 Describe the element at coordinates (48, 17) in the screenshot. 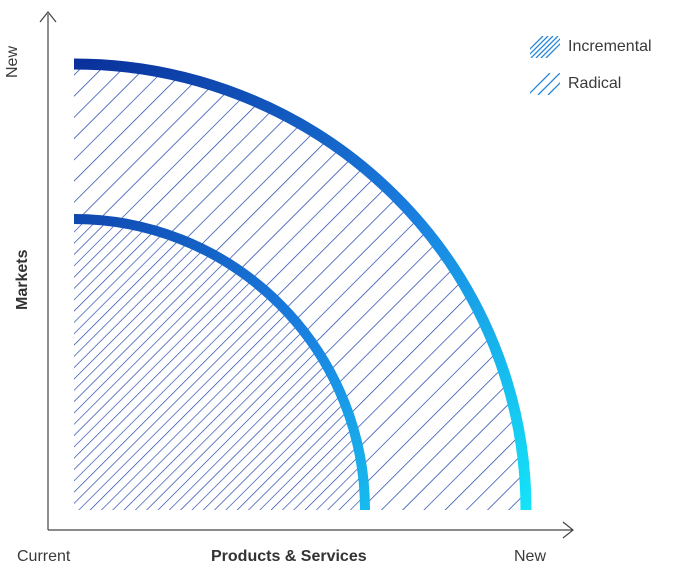

I see `y-axis-arrow-icon` at that location.